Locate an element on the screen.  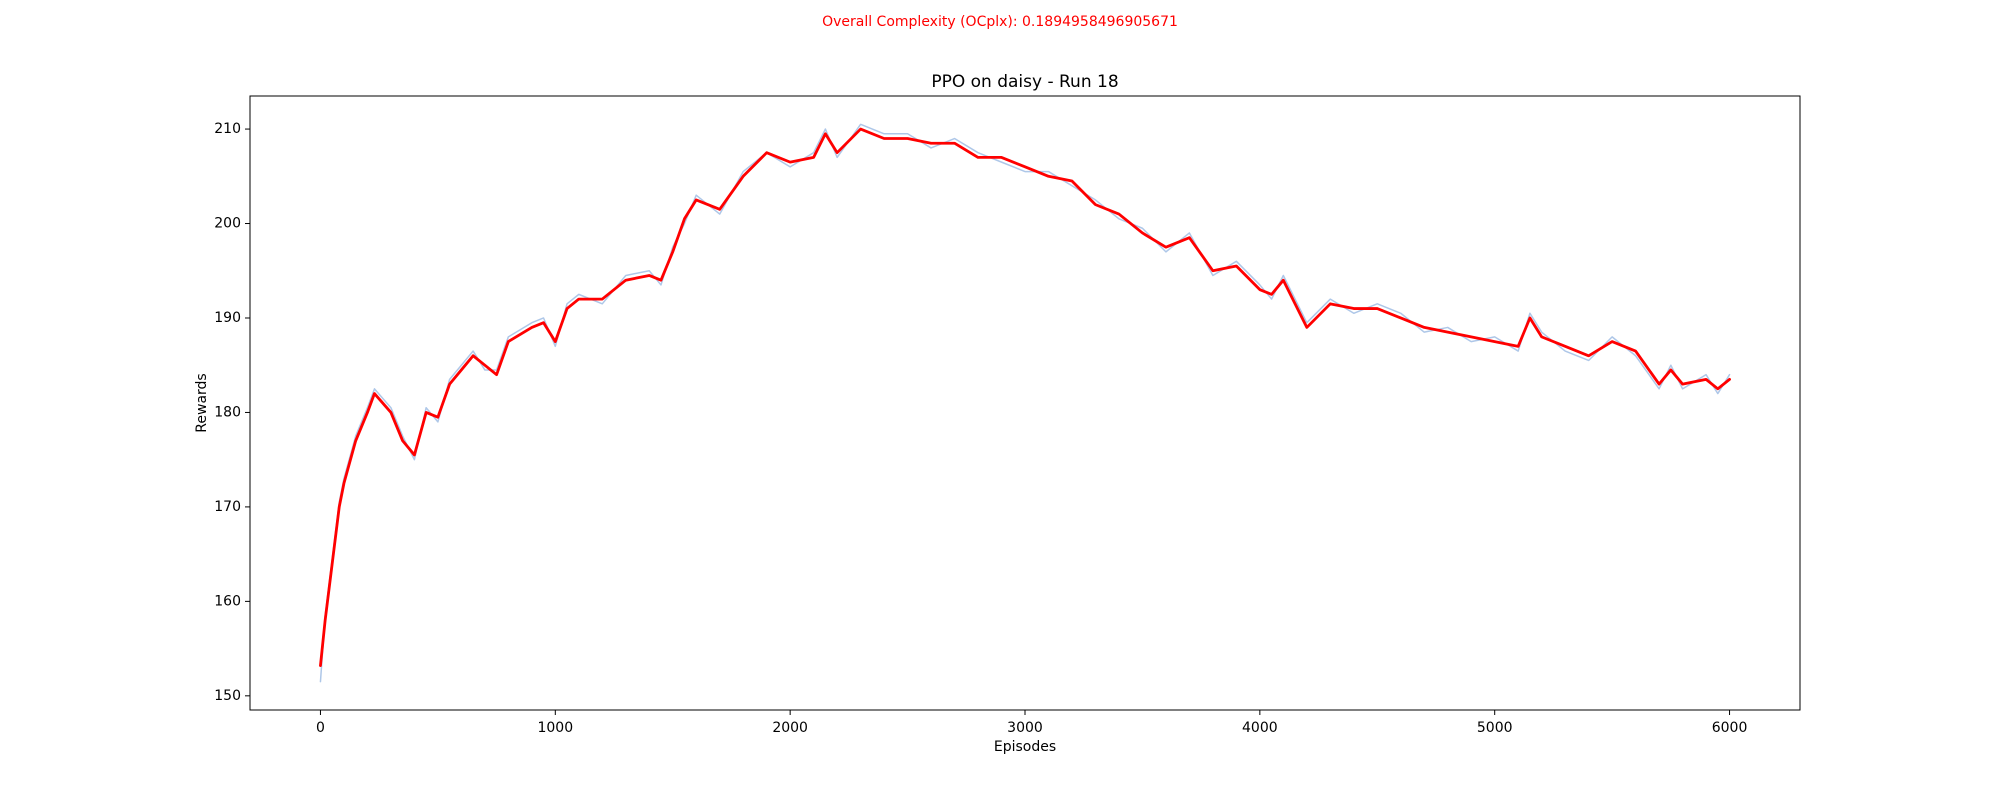
y-tick-label: 210 is located at coordinates (227, 129).